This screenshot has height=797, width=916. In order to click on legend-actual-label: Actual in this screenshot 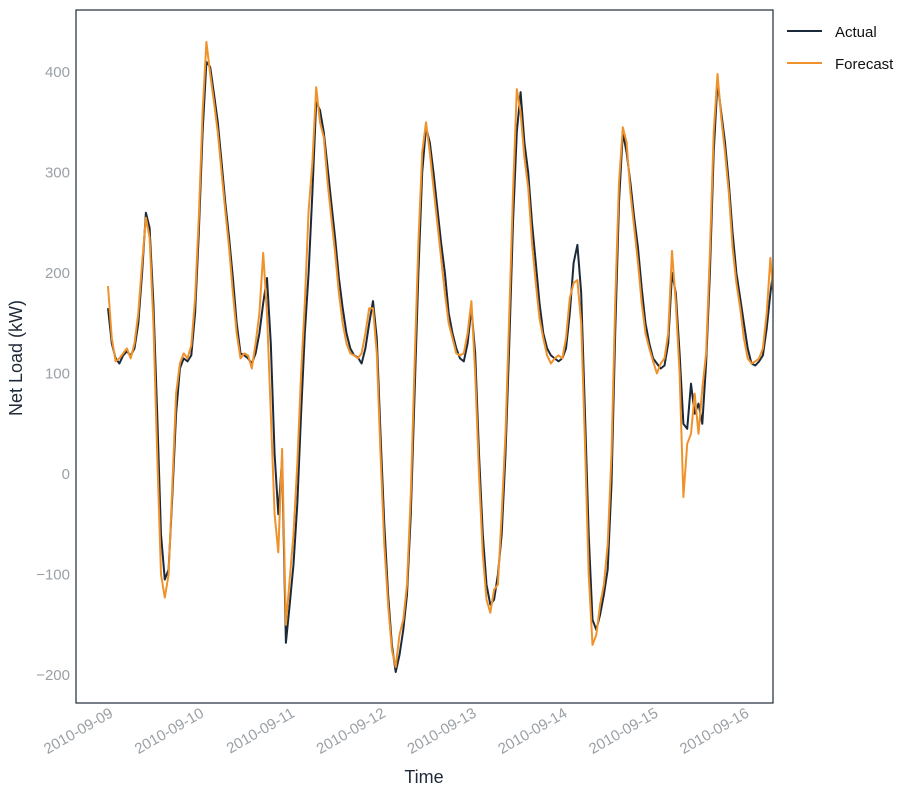, I will do `click(856, 32)`.